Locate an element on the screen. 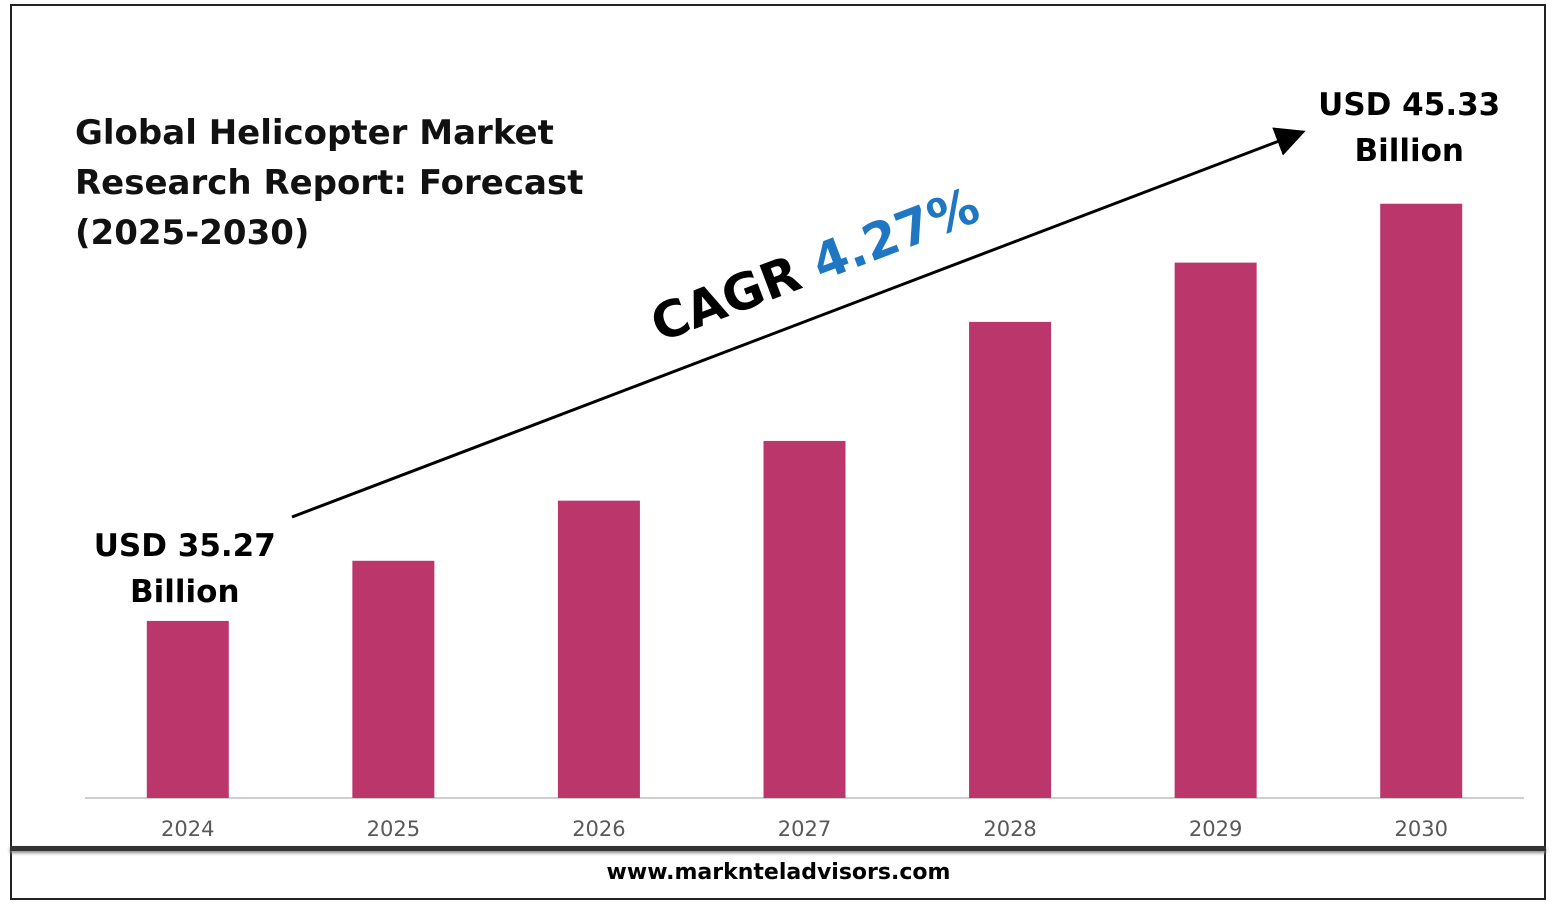 The height and width of the screenshot is (906, 1557). source: www.marknteladvisors.com is located at coordinates (778, 872).